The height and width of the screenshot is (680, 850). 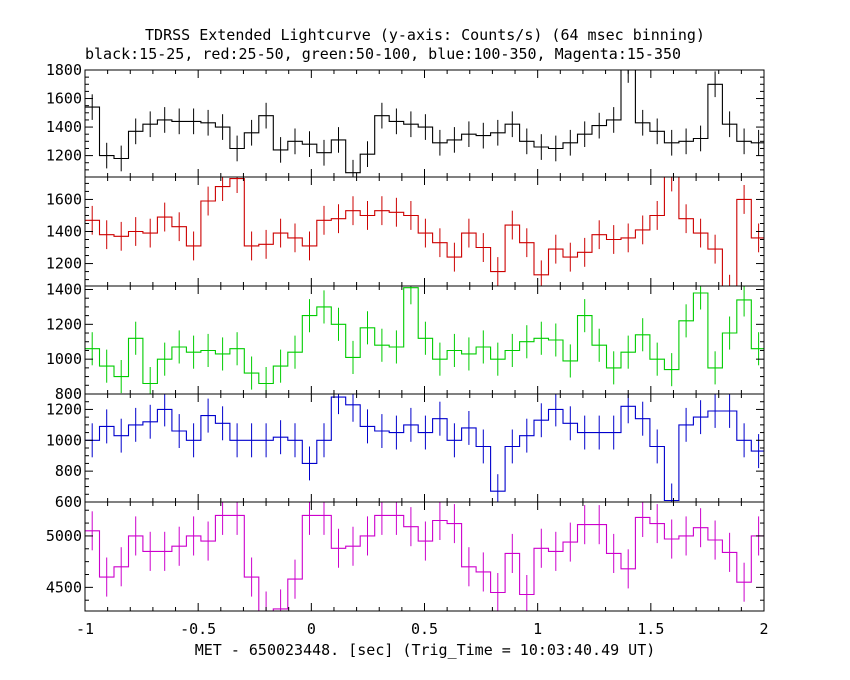 What do you see at coordinates (650, 629) in the screenshot?
I see `x-tick-label: 1.5` at bounding box center [650, 629].